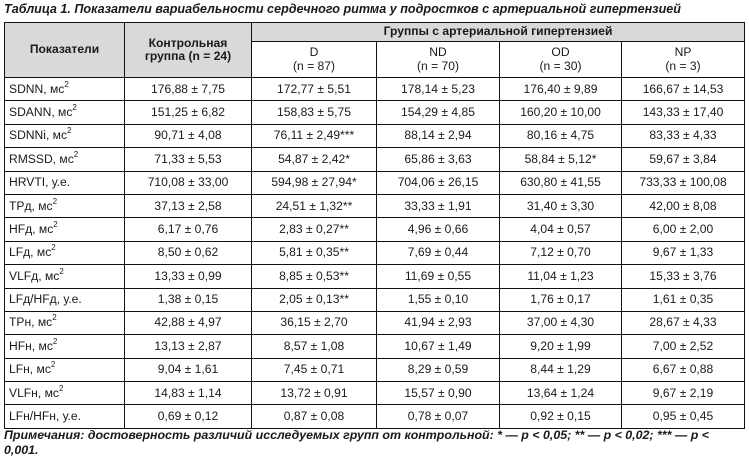 Image resolution: width=749 pixels, height=459 pixels. Describe the element at coordinates (683, 65) in the screenshot. I see `group-n: (n = 3)` at that location.